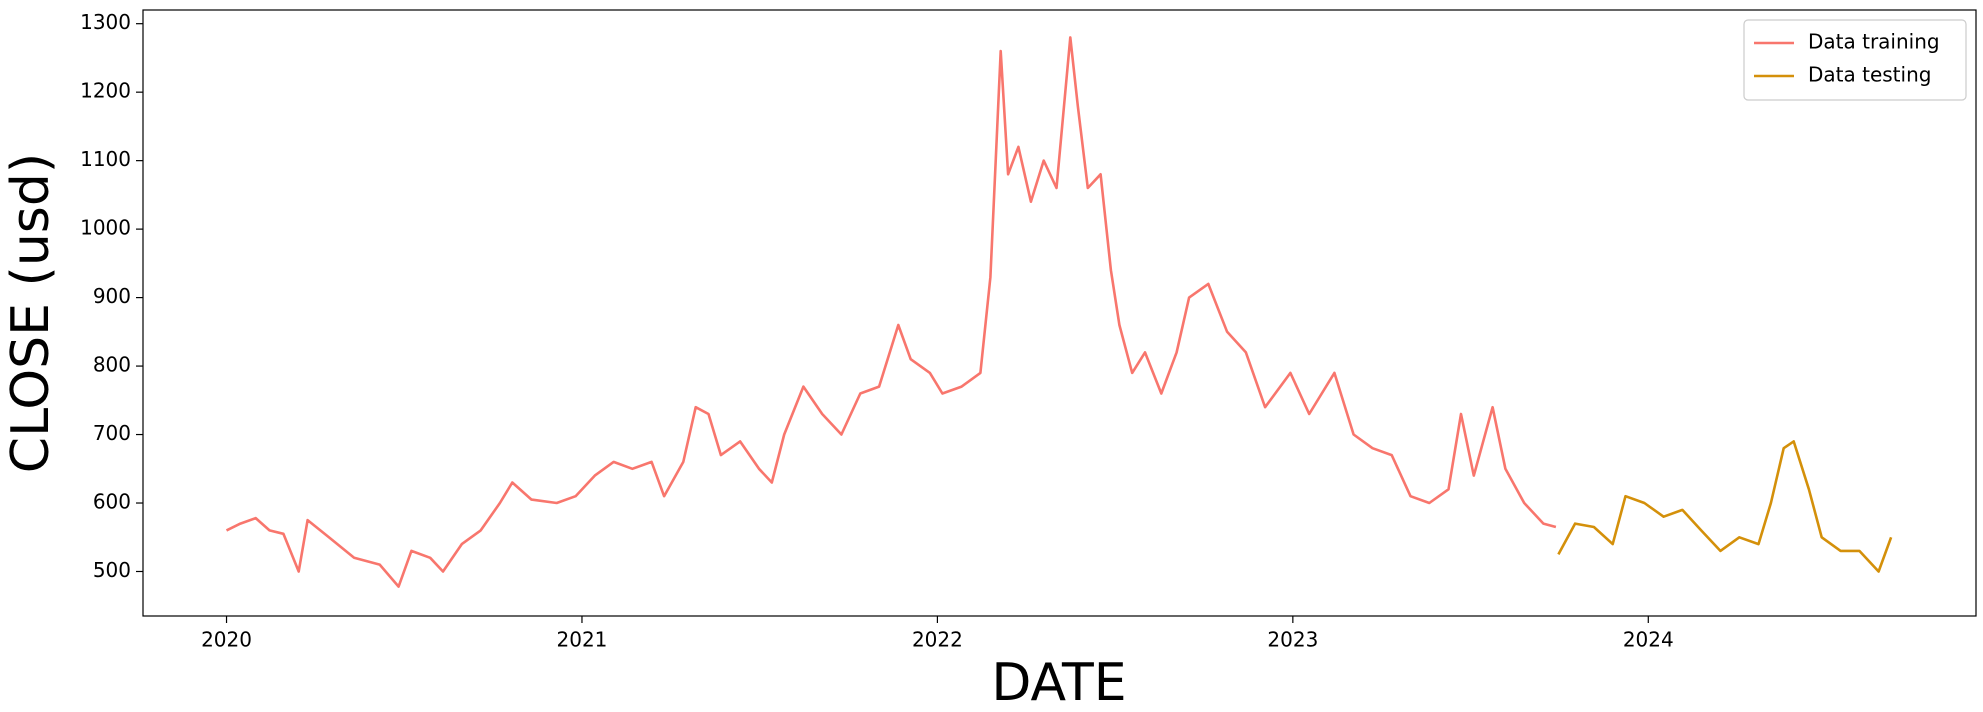 This screenshot has height=712, width=1983. Describe the element at coordinates (582, 640) in the screenshot. I see `x-tick-label: 2021` at that location.